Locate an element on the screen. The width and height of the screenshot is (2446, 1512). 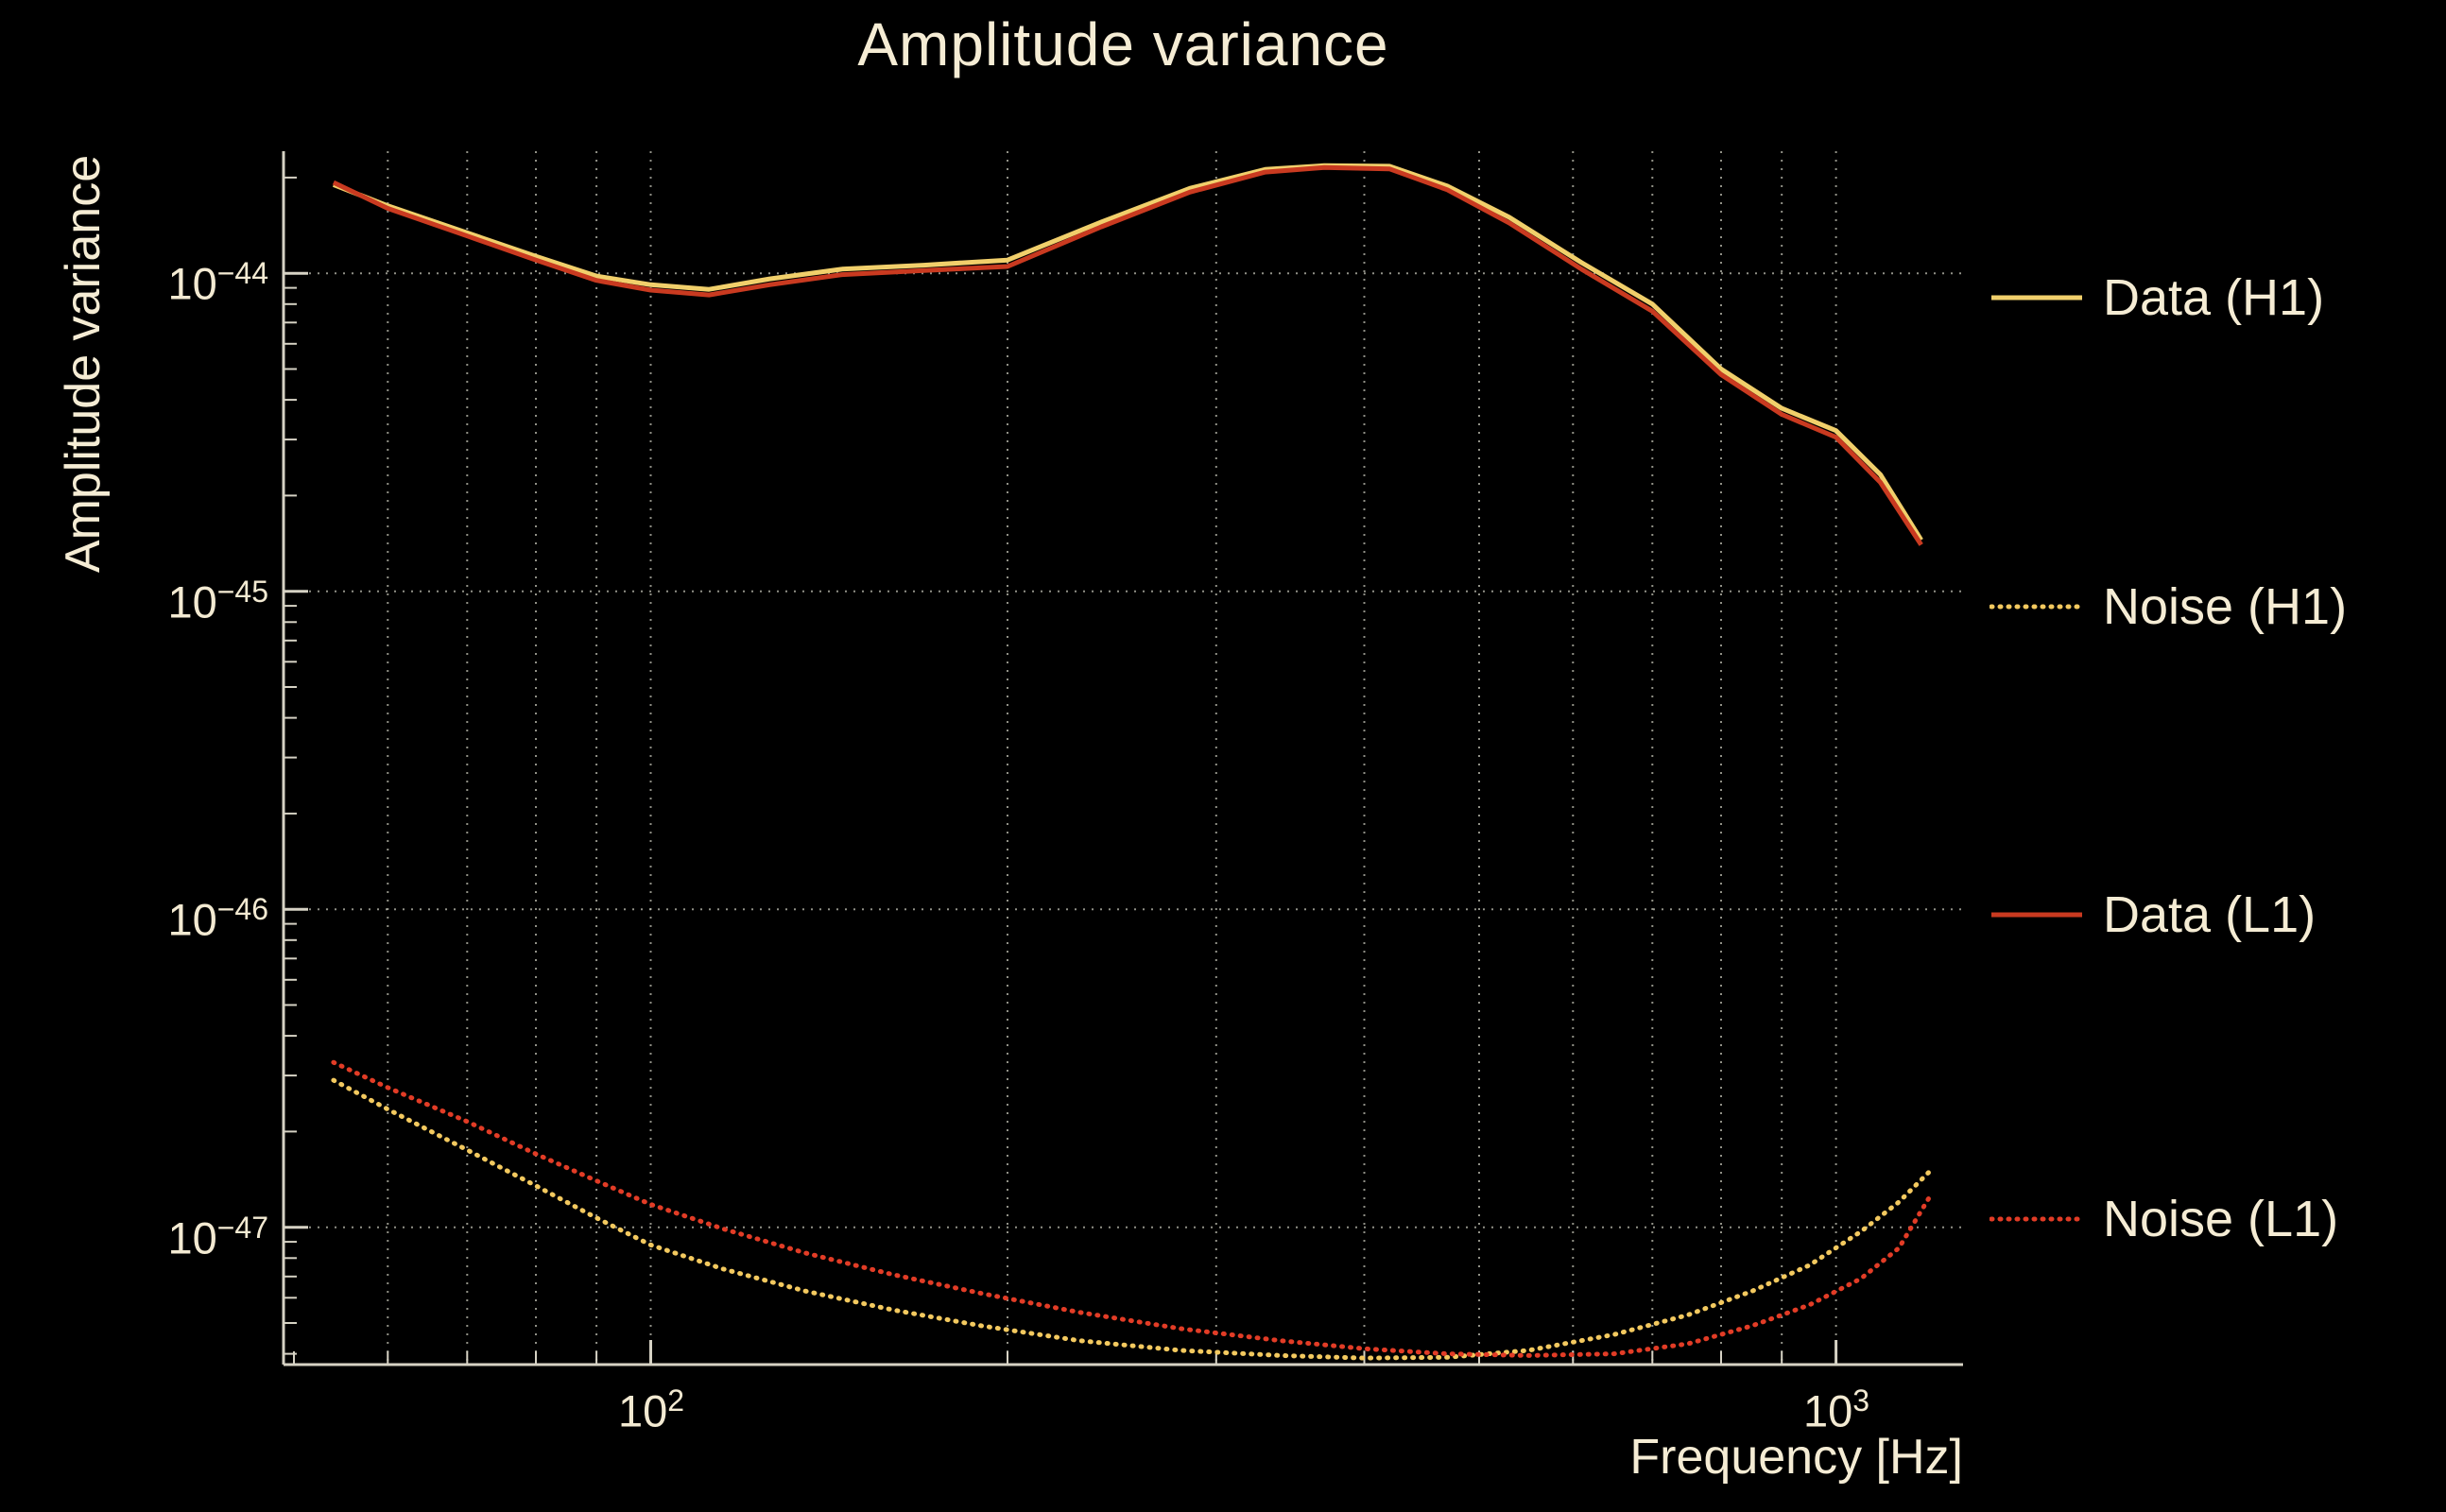
legend-item-data-h1: Data (H1) is located at coordinates (2157, 297).